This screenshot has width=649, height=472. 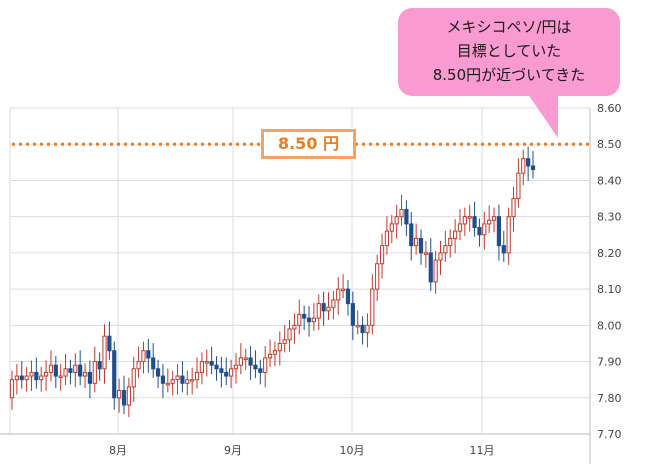 What do you see at coordinates (609, 108) in the screenshot?
I see `y-tick-label: 8.60` at bounding box center [609, 108].